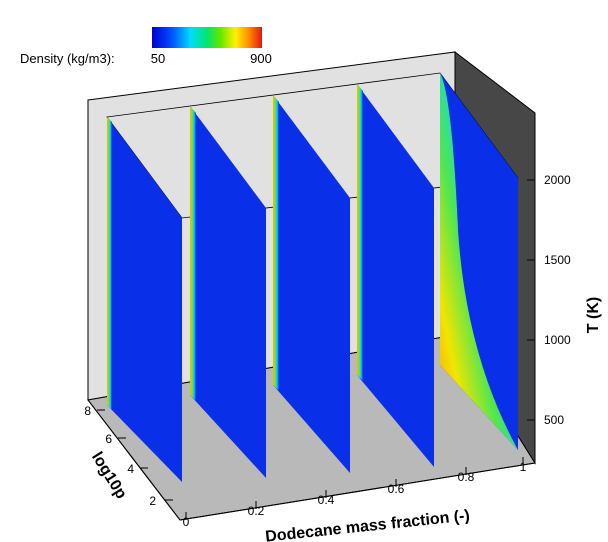 Image resolution: width=608 pixels, height=542 pixels. What do you see at coordinates (109, 475) in the screenshot?
I see `y-axis-label: log10p` at bounding box center [109, 475].